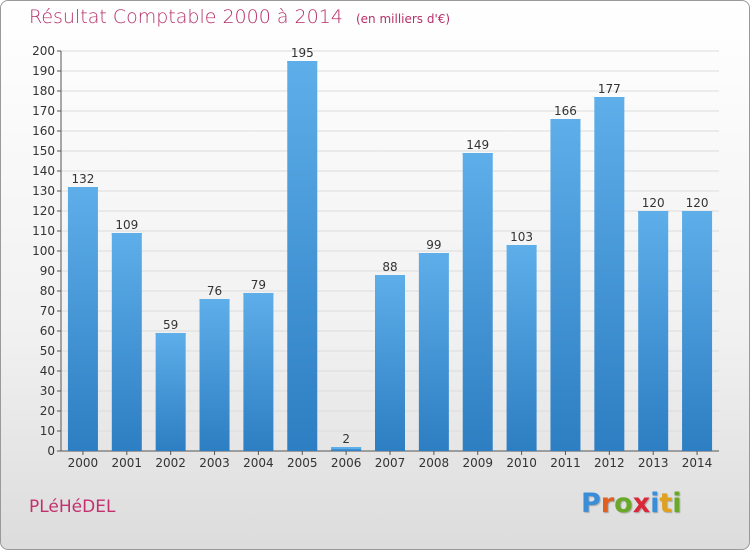 Image resolution: width=750 pixels, height=550 pixels. I want to click on x-tick-label: 2009, so click(477, 463).